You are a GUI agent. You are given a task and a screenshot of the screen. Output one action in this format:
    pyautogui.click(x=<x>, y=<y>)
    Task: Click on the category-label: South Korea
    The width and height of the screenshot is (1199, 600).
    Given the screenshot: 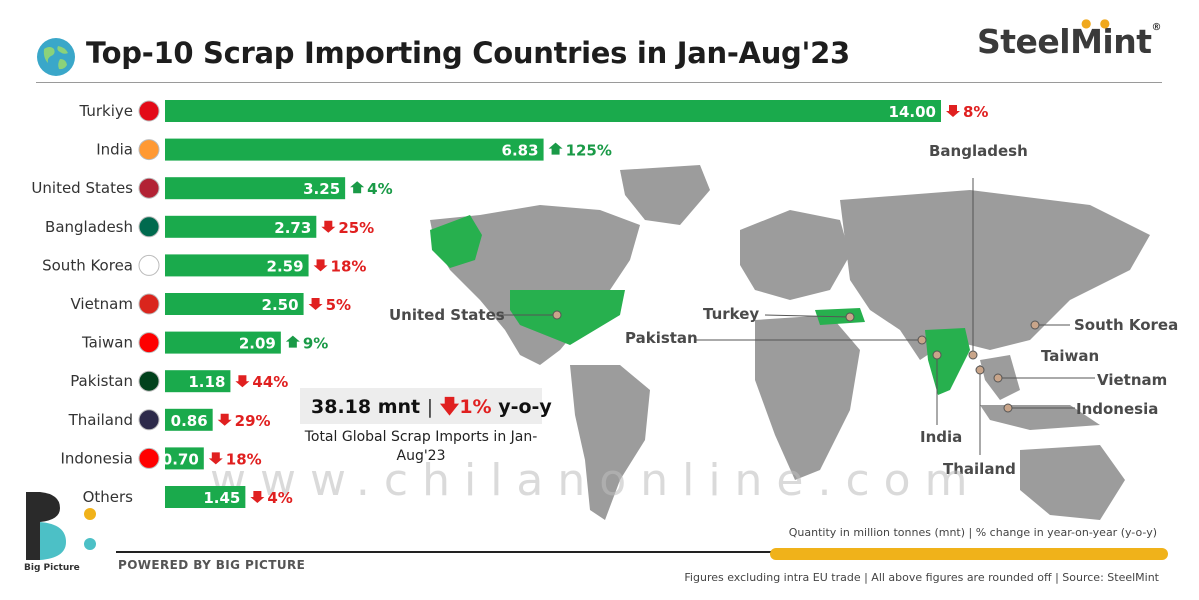 What is the action you would take?
    pyautogui.click(x=87, y=265)
    